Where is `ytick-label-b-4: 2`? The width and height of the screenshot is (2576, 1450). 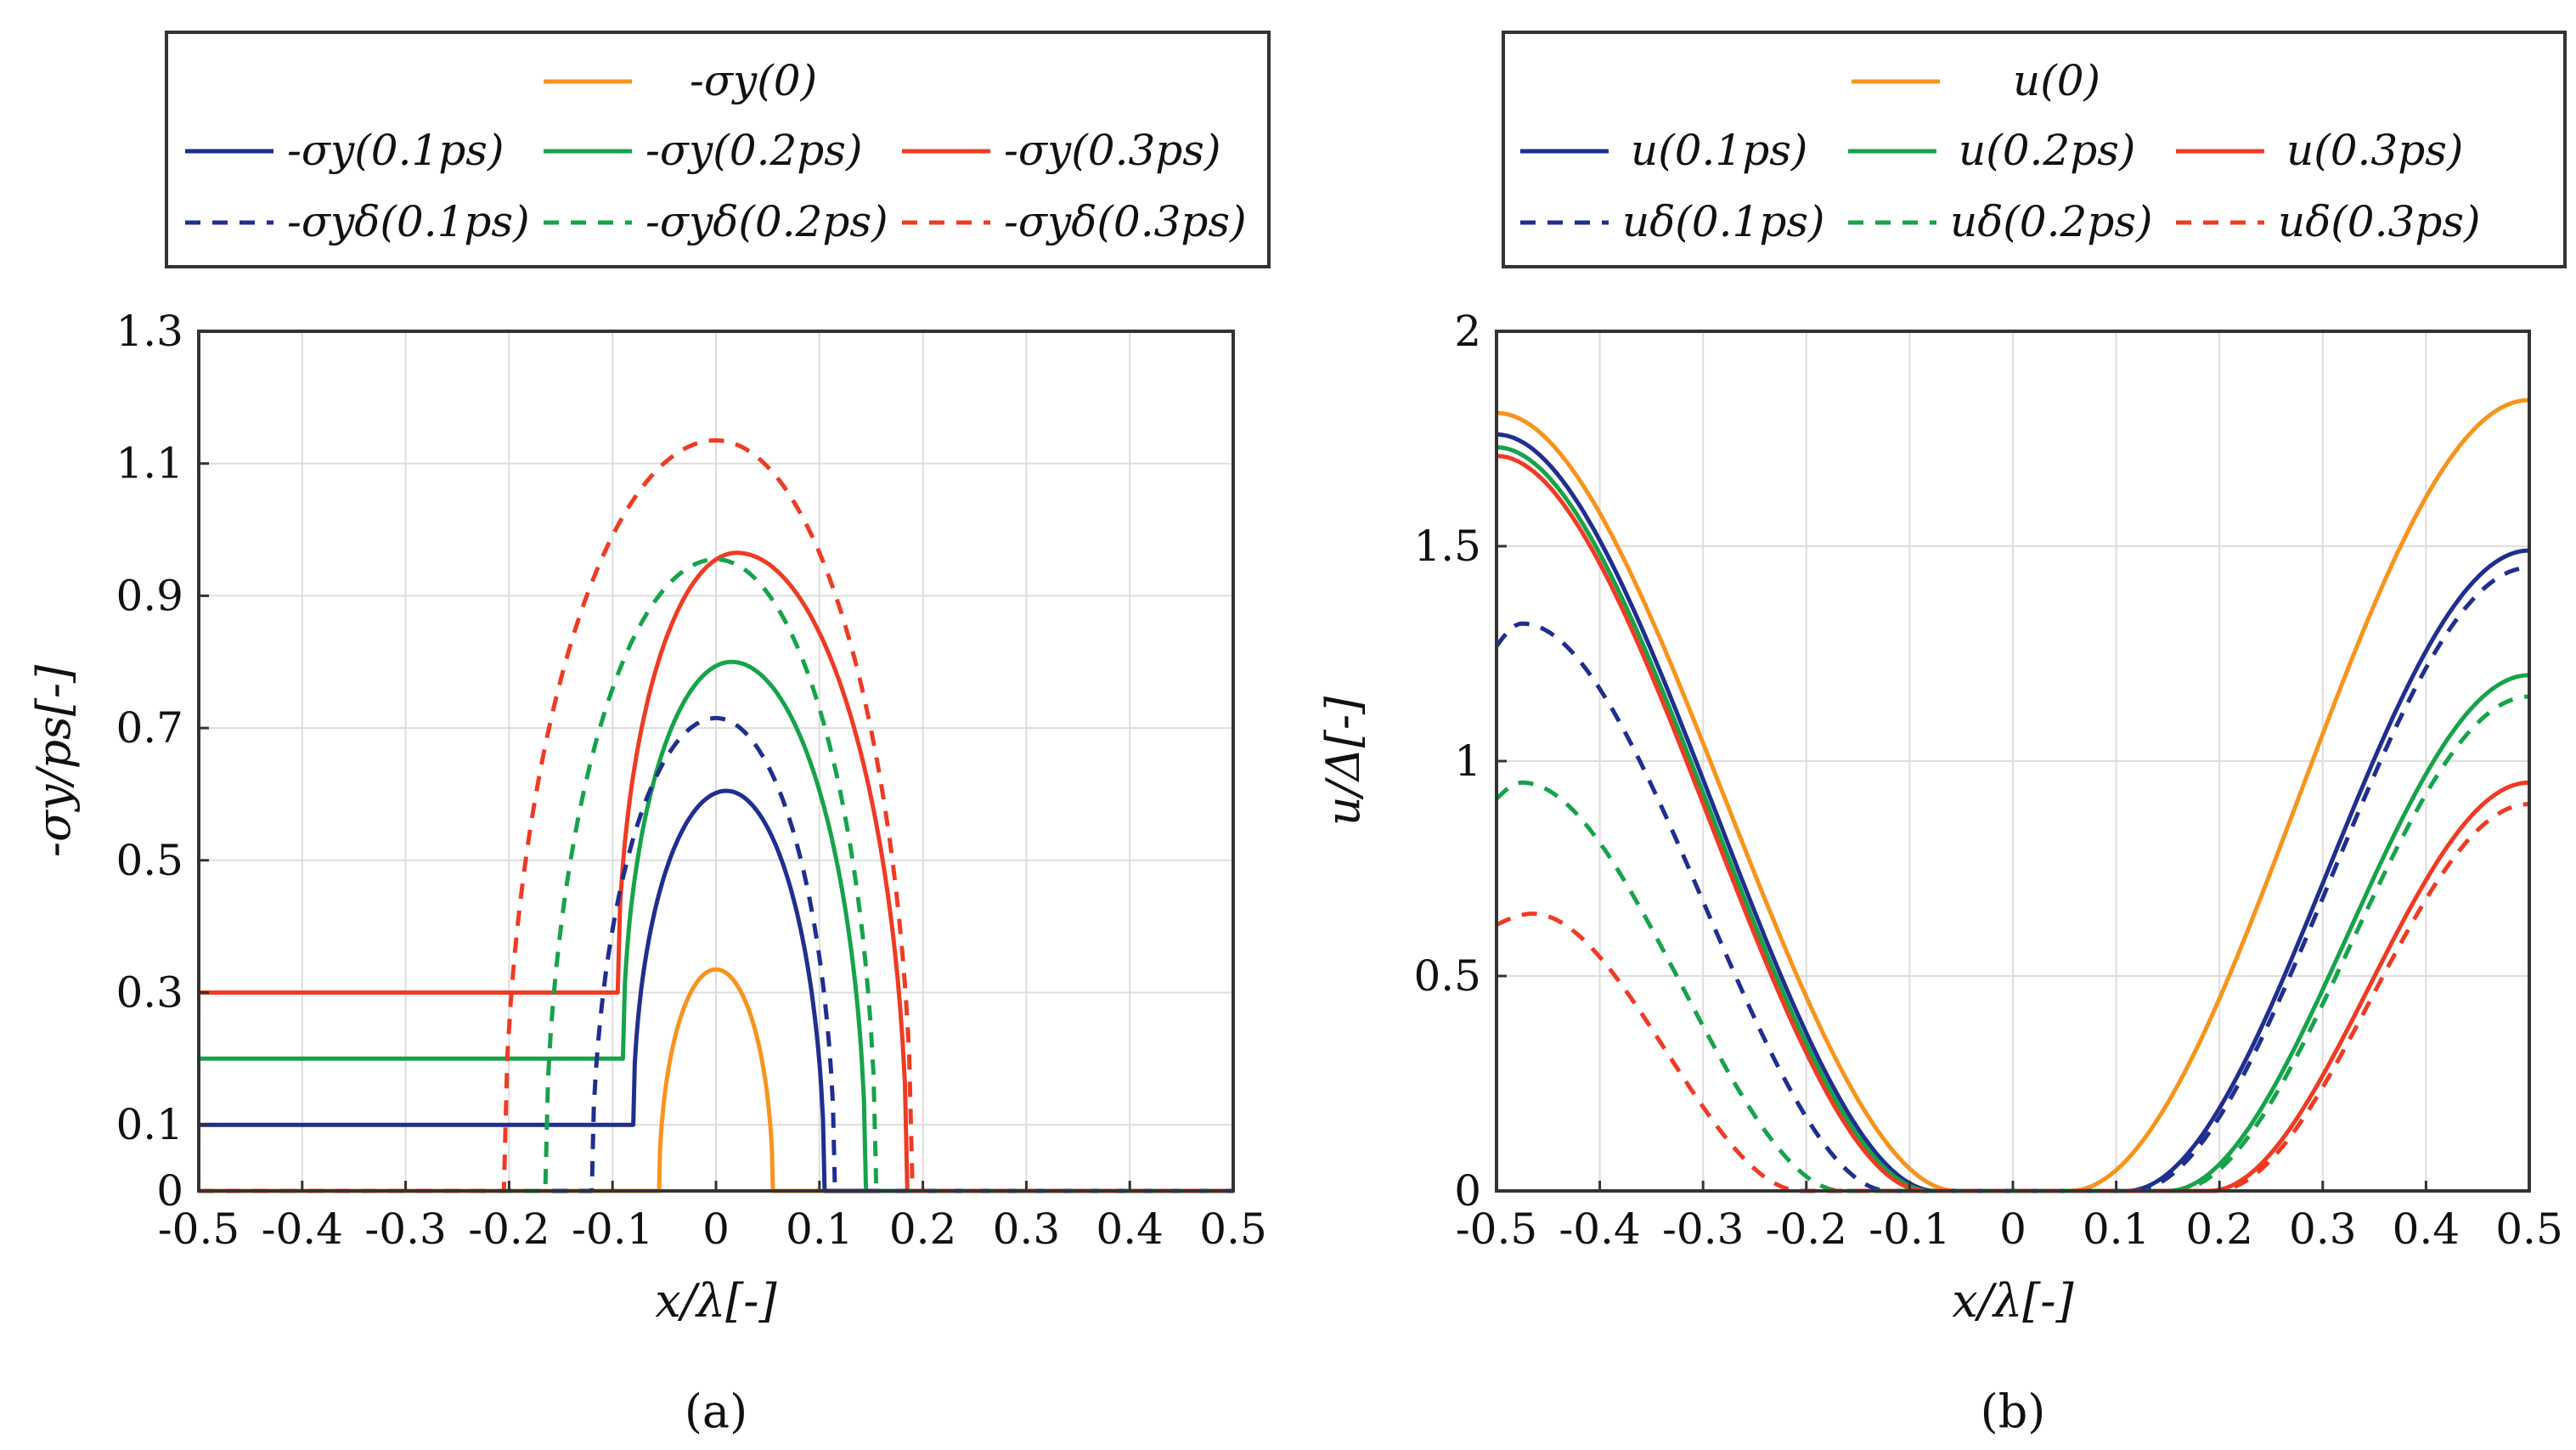
ytick-label-b-4: 2 is located at coordinates (1467, 331).